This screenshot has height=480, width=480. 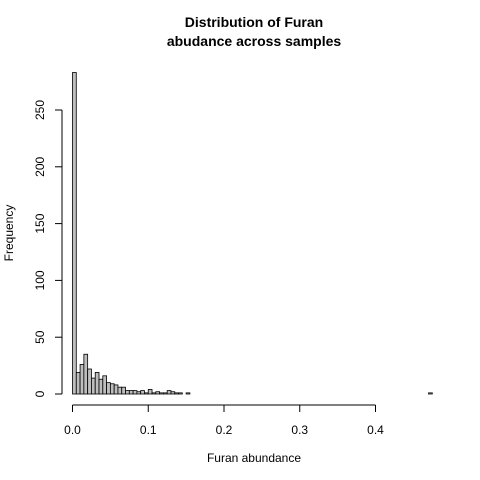 What do you see at coordinates (40, 393) in the screenshot?
I see `y-axis-tick-label: 0` at bounding box center [40, 393].